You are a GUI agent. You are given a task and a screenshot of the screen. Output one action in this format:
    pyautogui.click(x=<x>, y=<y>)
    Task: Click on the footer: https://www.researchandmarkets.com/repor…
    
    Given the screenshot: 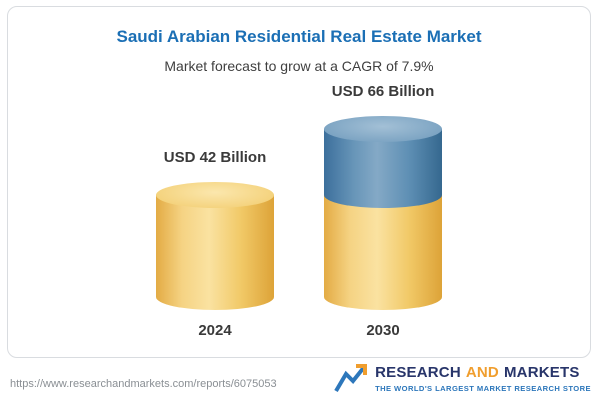 What is the action you would take?
    pyautogui.click(x=300, y=378)
    